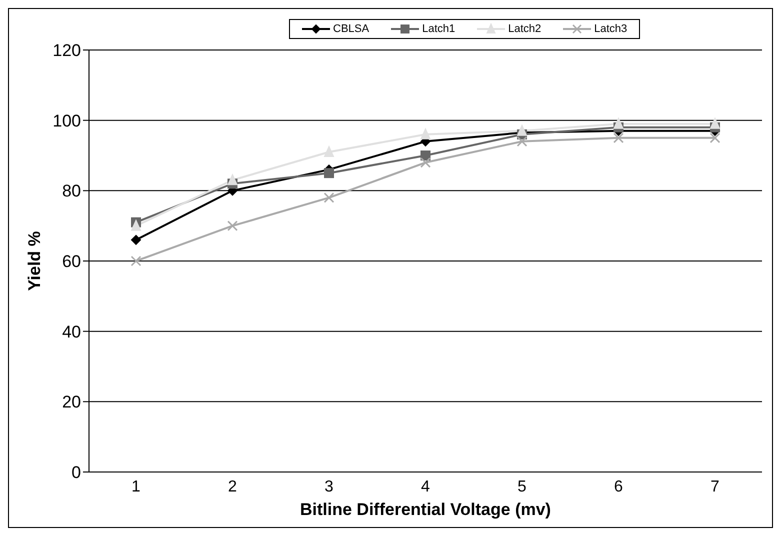 This screenshot has width=781, height=536. I want to click on x-axis-title: Bitline Differential Voltage (mv), so click(425, 509).